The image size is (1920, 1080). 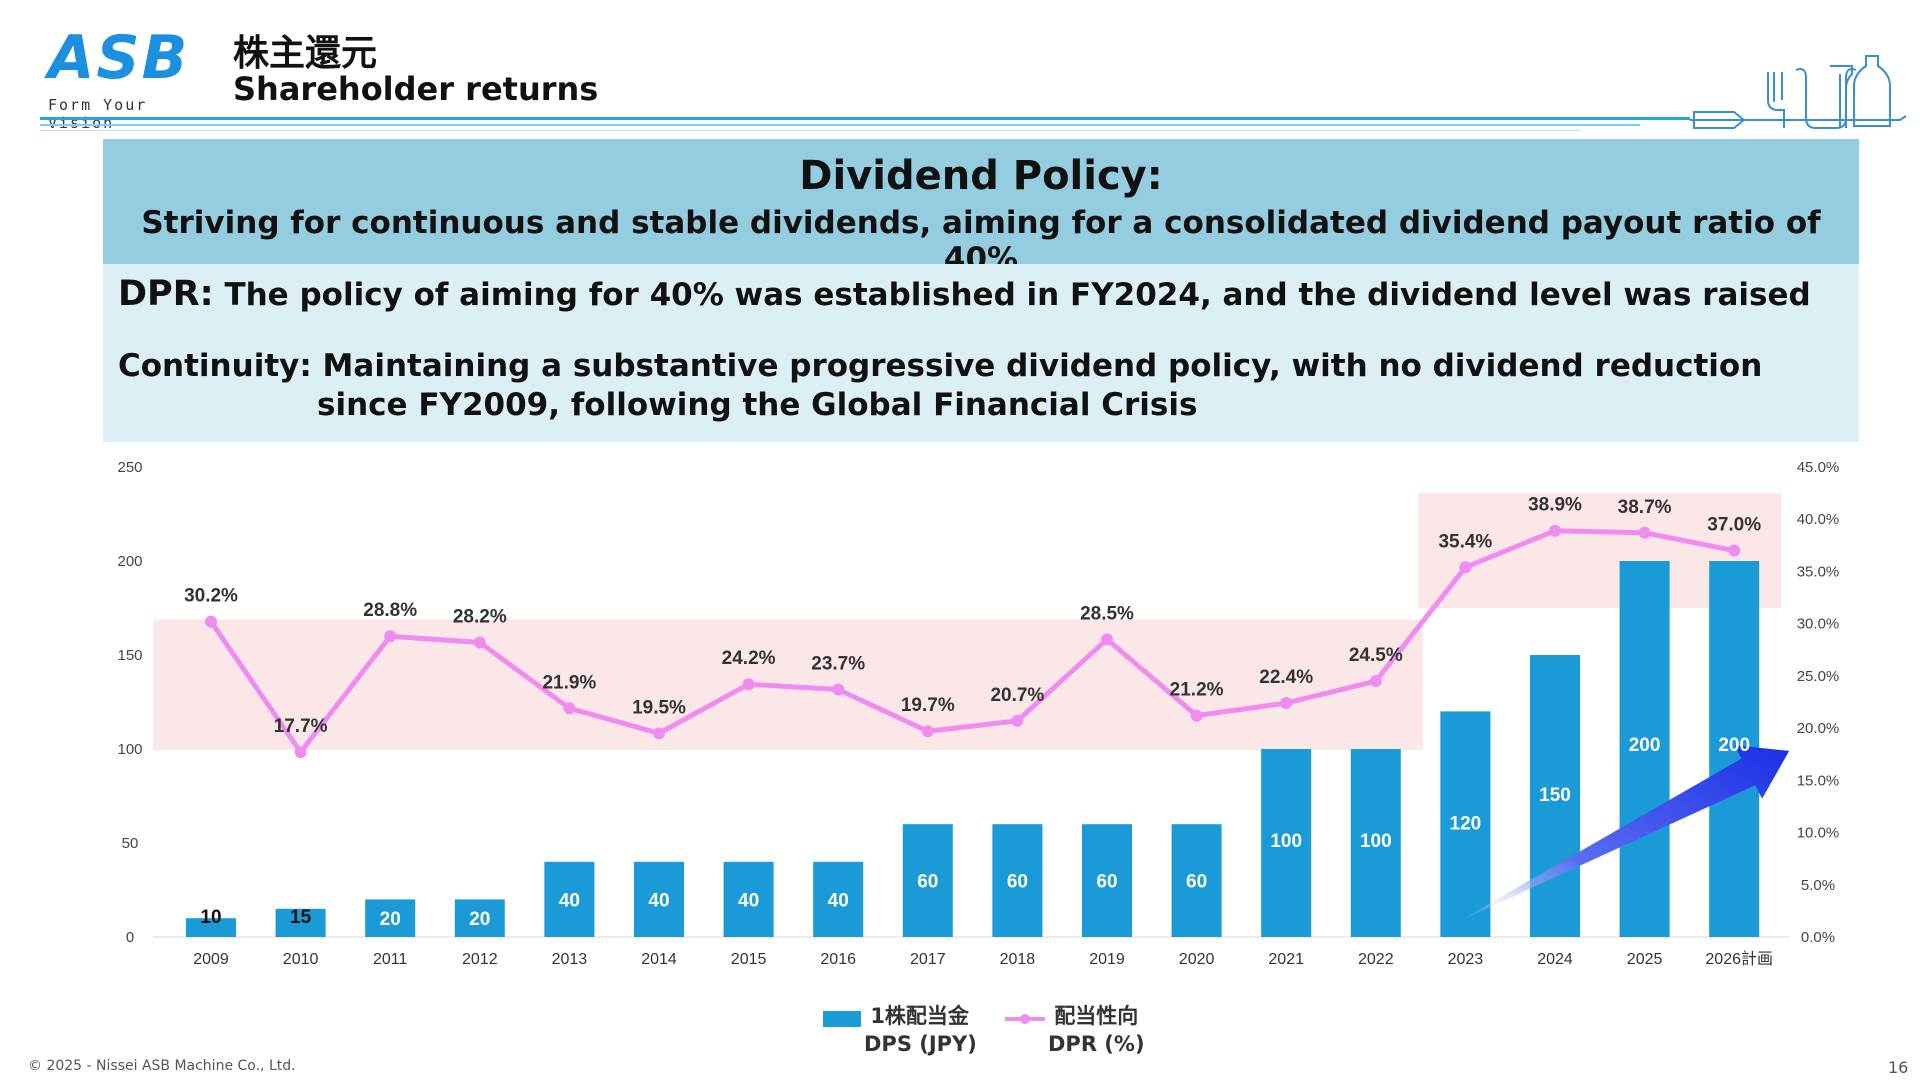 I want to click on page-title-jp: 株主還元, so click(x=305, y=53).